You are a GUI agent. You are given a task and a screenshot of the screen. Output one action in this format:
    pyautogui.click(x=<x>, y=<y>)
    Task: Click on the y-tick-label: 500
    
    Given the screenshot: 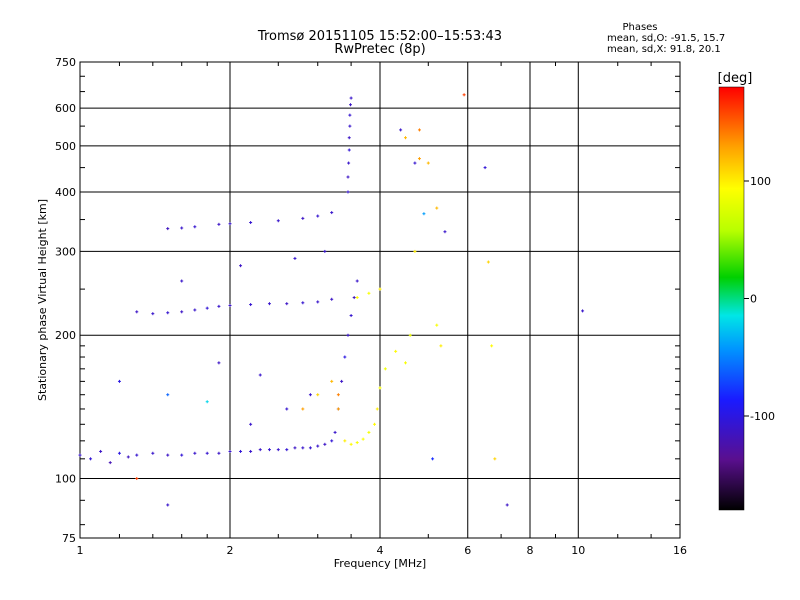 What is the action you would take?
    pyautogui.click(x=65, y=146)
    